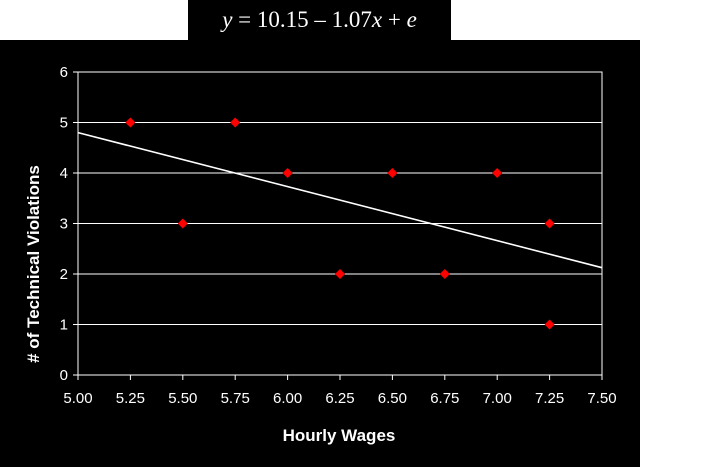  I want to click on y-tick-label: 2, so click(64, 274).